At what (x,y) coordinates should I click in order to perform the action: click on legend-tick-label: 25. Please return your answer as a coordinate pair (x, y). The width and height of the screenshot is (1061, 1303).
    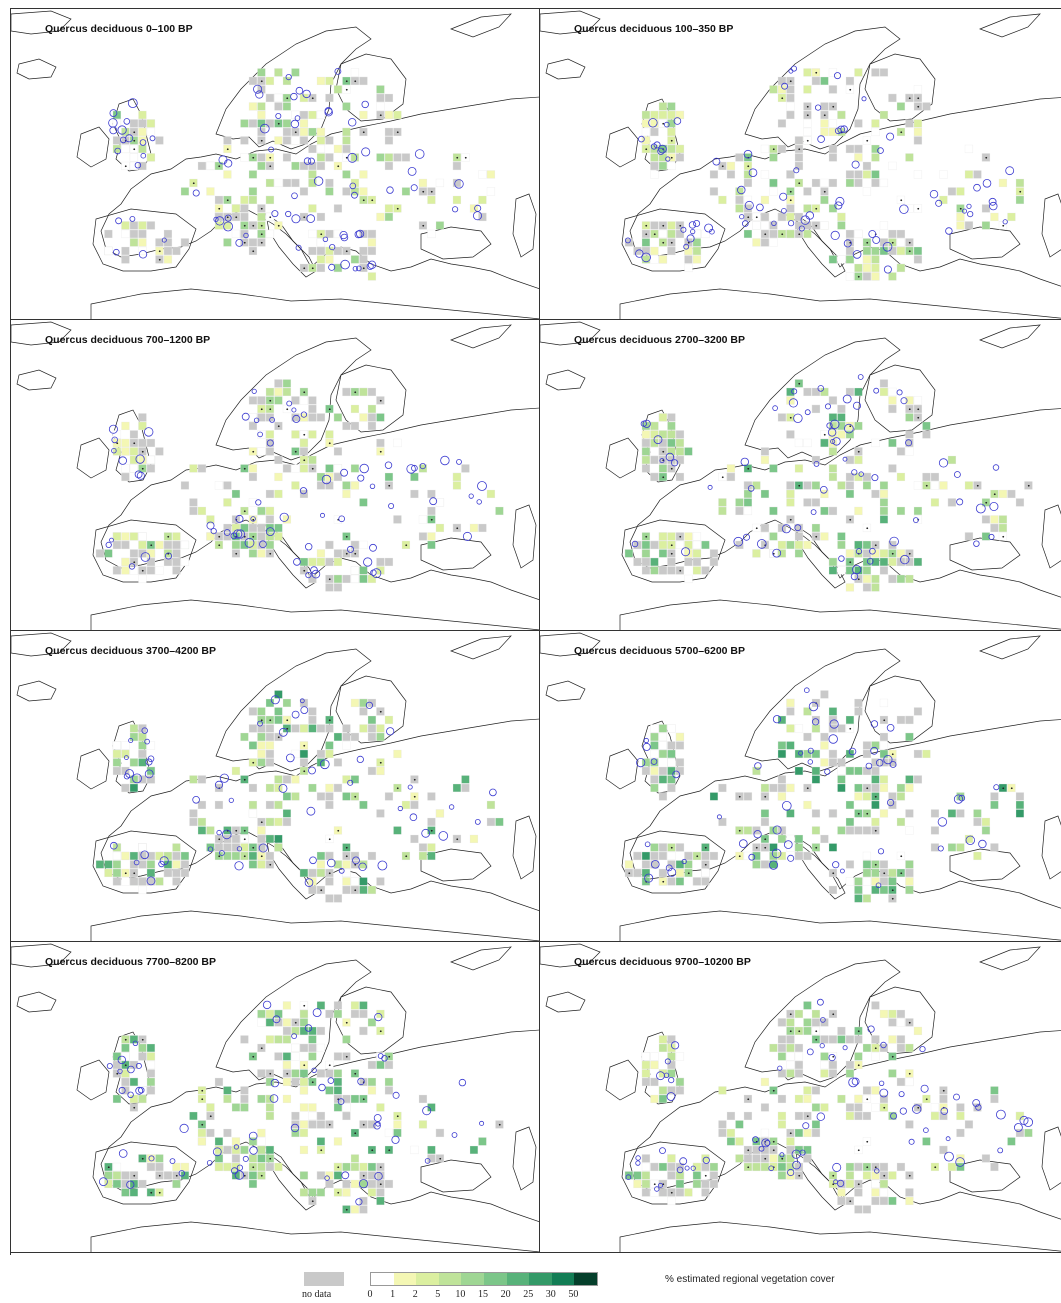
    Looking at the image, I should click on (528, 1294).